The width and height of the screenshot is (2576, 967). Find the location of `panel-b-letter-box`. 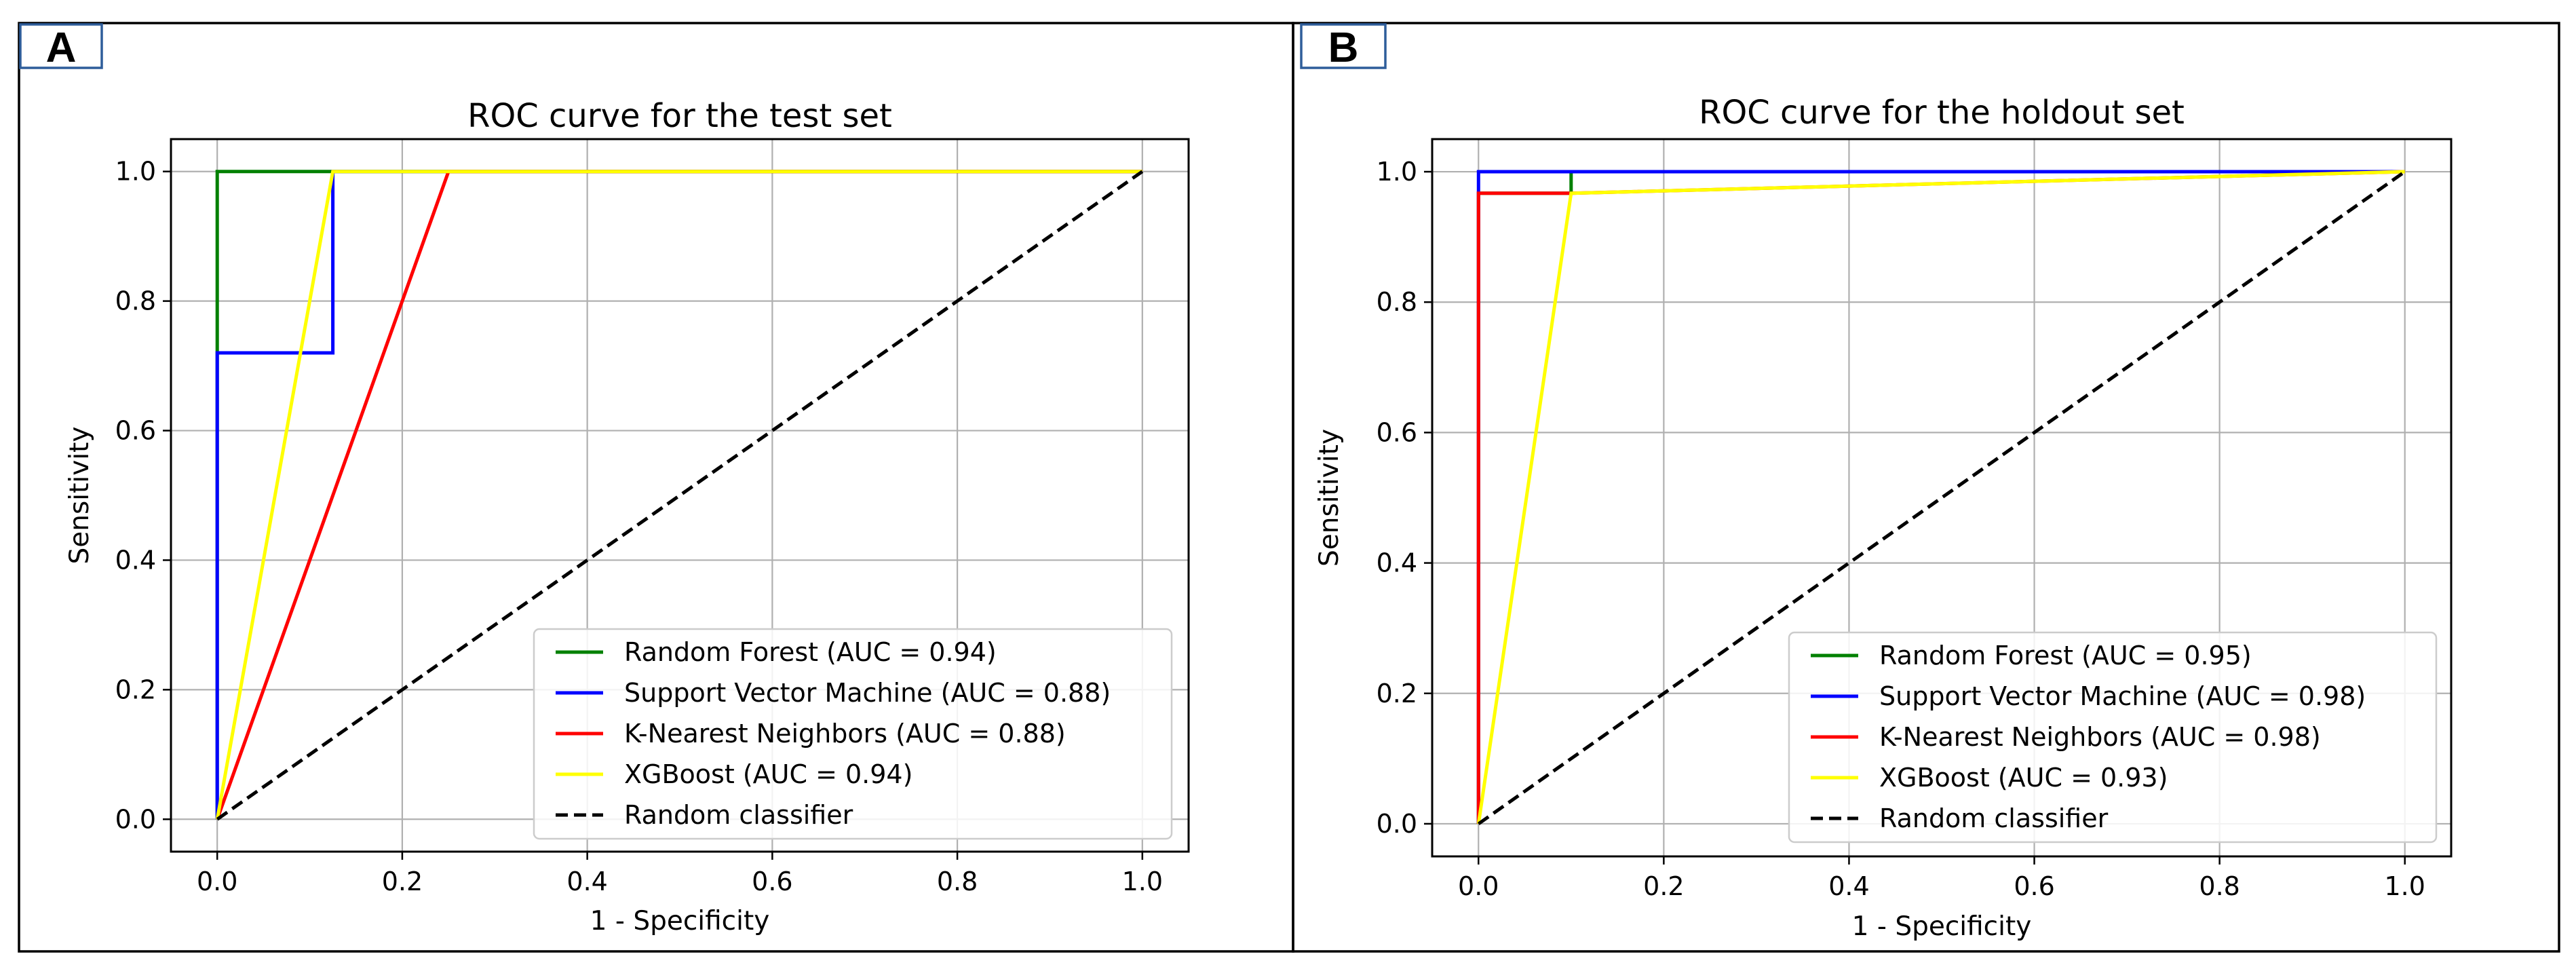

panel-b-letter-box is located at coordinates (1343, 46).